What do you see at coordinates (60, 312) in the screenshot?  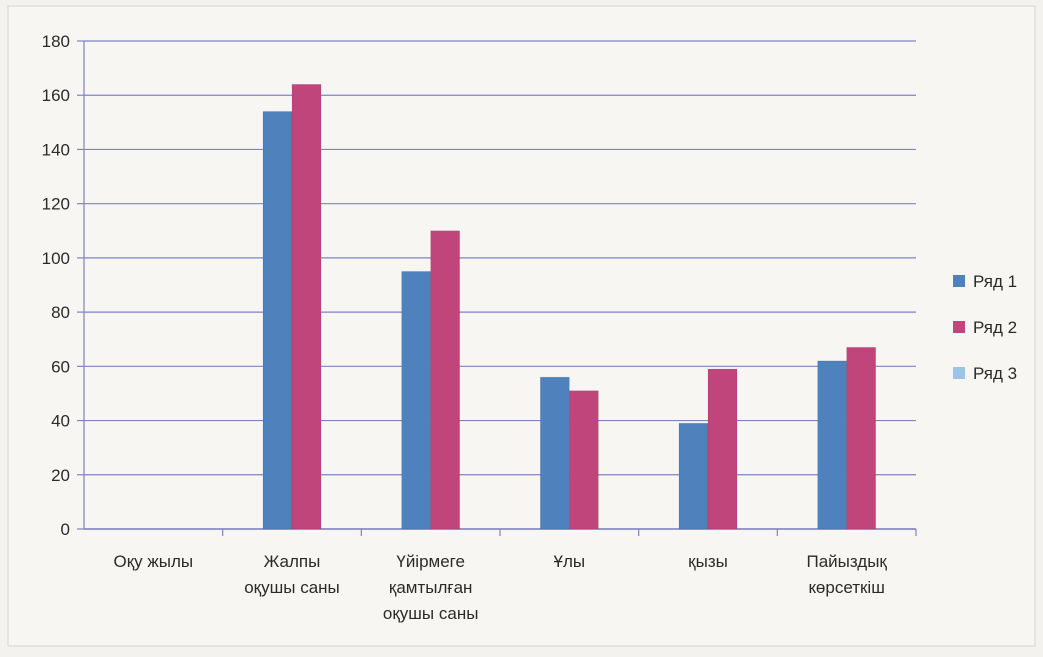 I see `y-tick-label: 80` at bounding box center [60, 312].